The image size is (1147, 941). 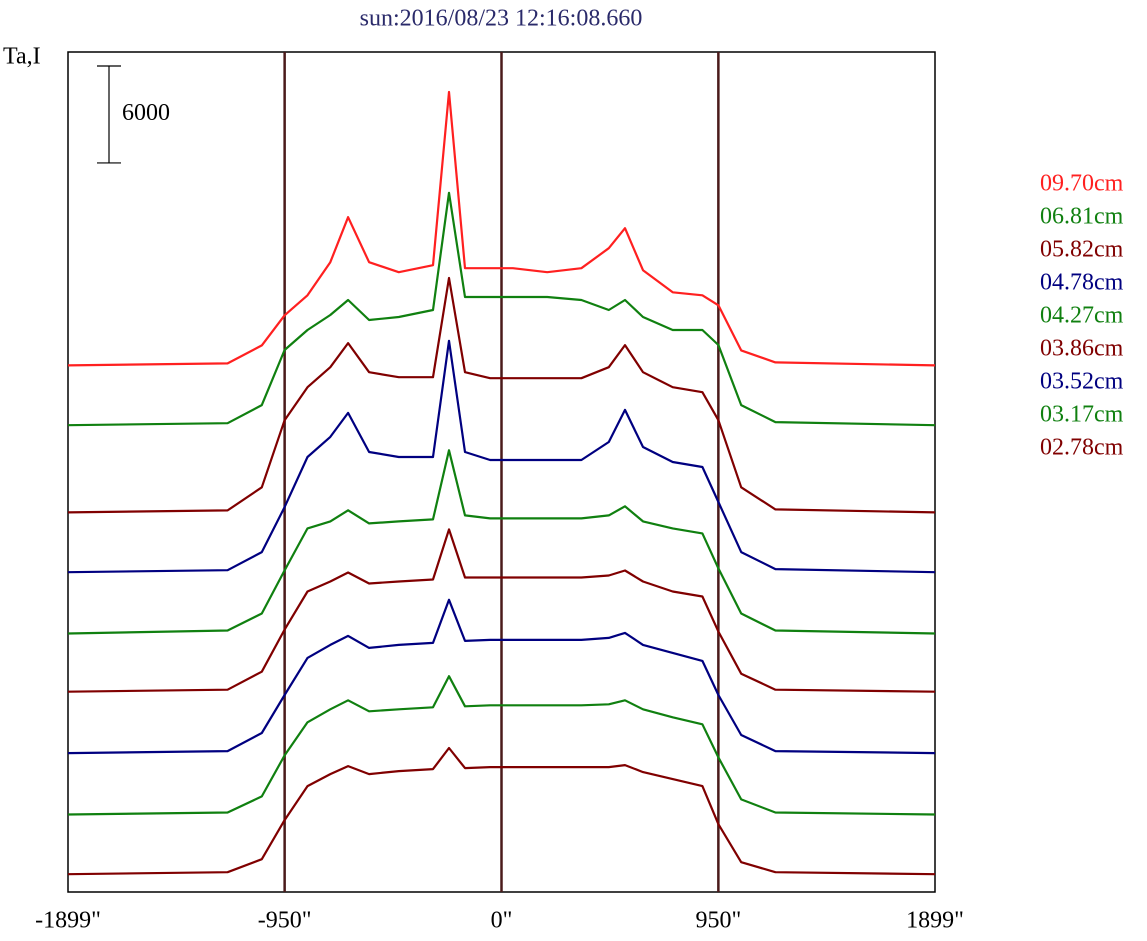 What do you see at coordinates (1082, 382) in the screenshot?
I see `legend-entry: 03.52cm` at bounding box center [1082, 382].